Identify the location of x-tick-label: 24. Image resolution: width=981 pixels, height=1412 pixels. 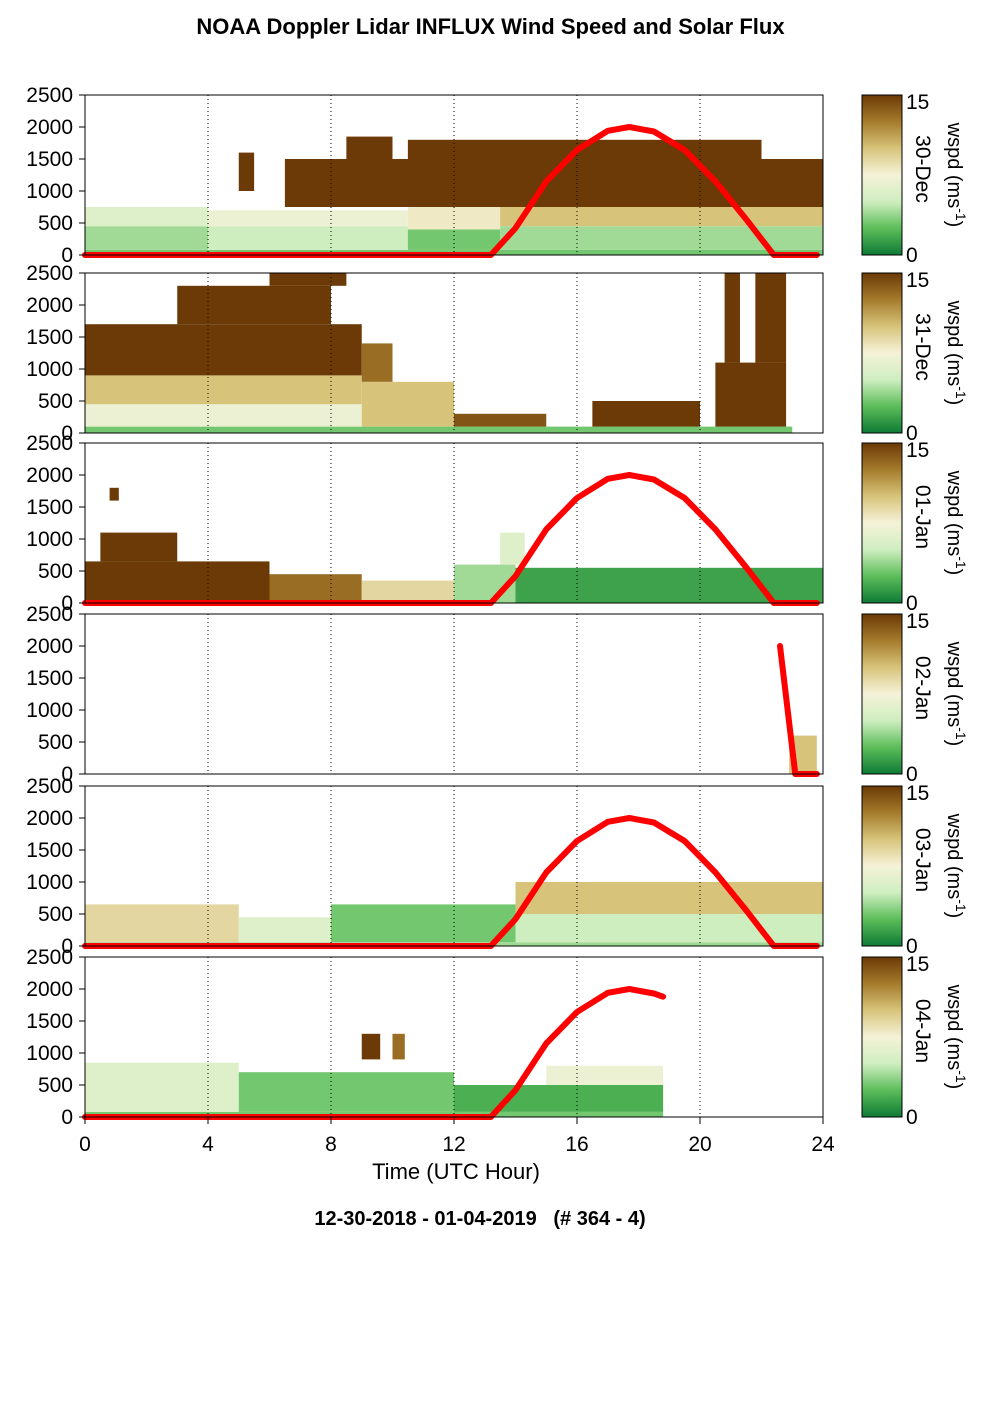
(823, 1144).